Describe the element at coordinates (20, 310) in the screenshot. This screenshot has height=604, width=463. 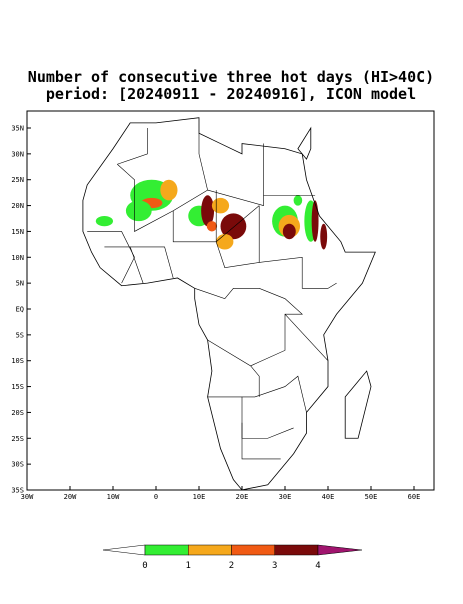
I see `lat-tick-label: EQ` at that location.